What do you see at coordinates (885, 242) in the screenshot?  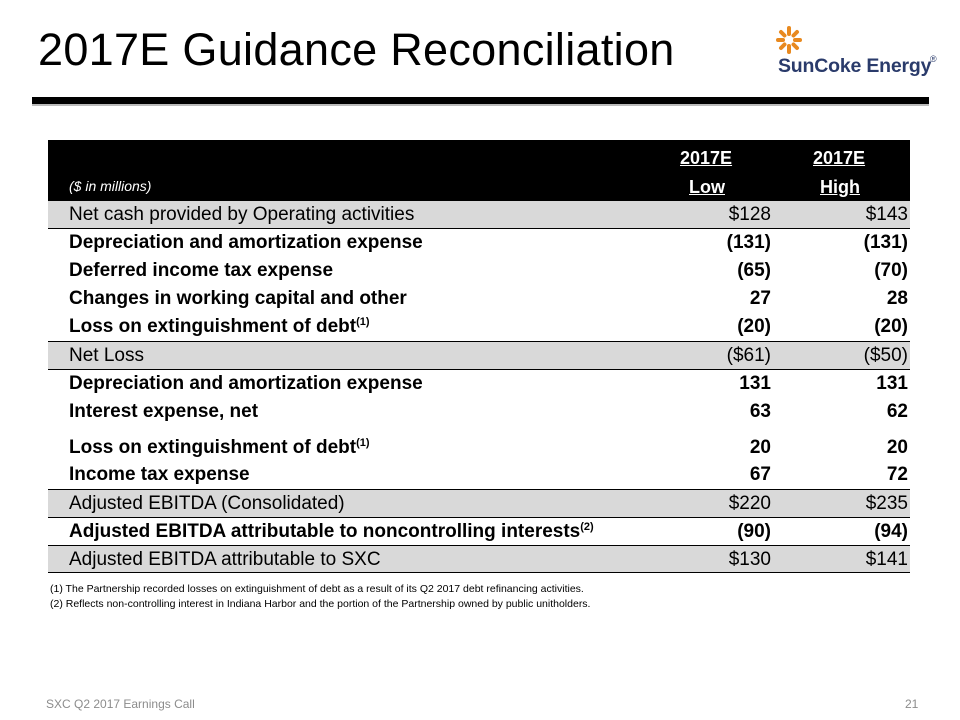 I see `high-value: (131)` at bounding box center [885, 242].